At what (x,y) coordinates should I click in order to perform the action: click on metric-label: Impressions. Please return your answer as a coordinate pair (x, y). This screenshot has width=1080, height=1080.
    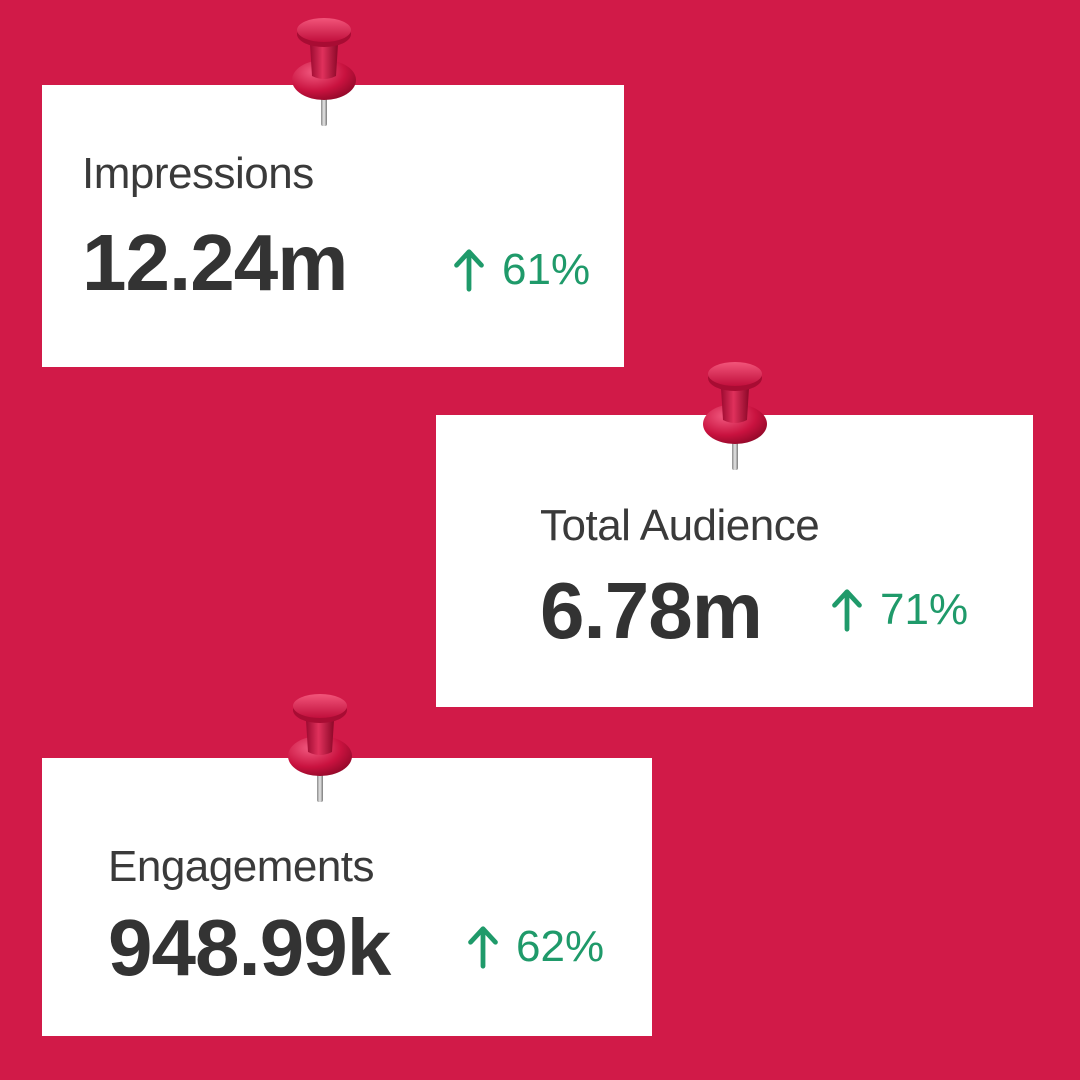
    Looking at the image, I should click on (198, 173).